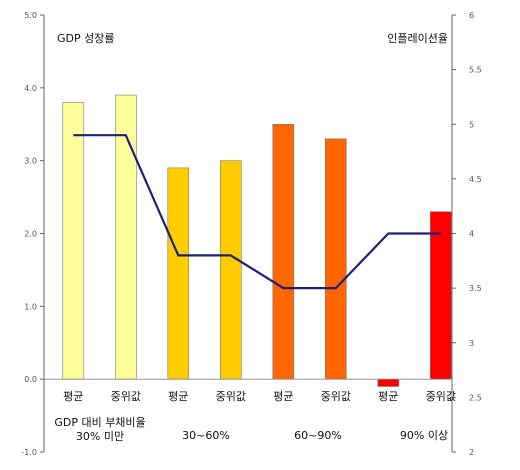 The width and height of the screenshot is (520, 470). What do you see at coordinates (475, 70) in the screenshot?
I see `right-tick-label: 5.5` at bounding box center [475, 70].